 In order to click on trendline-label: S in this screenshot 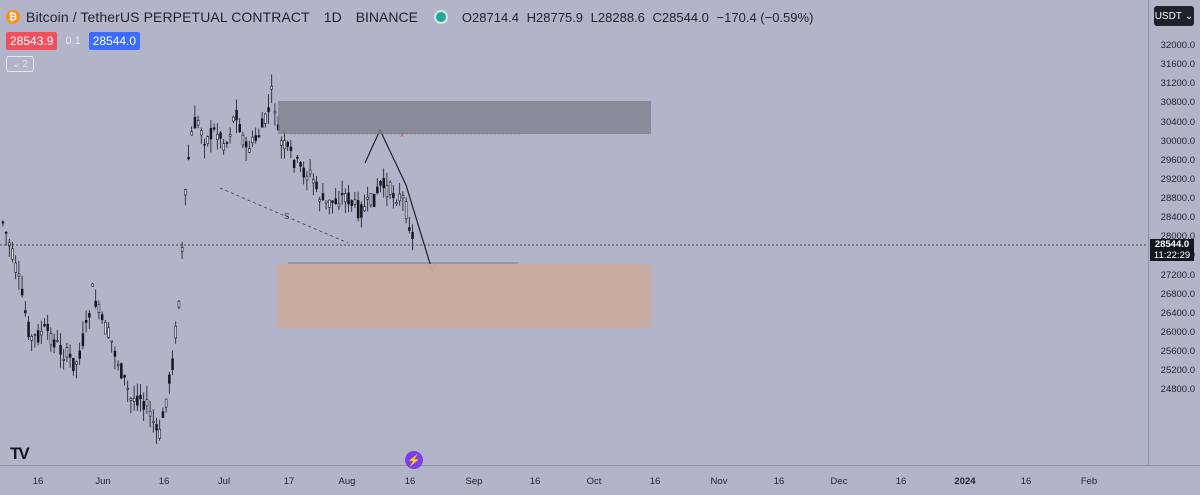, I will do `click(286, 216)`.